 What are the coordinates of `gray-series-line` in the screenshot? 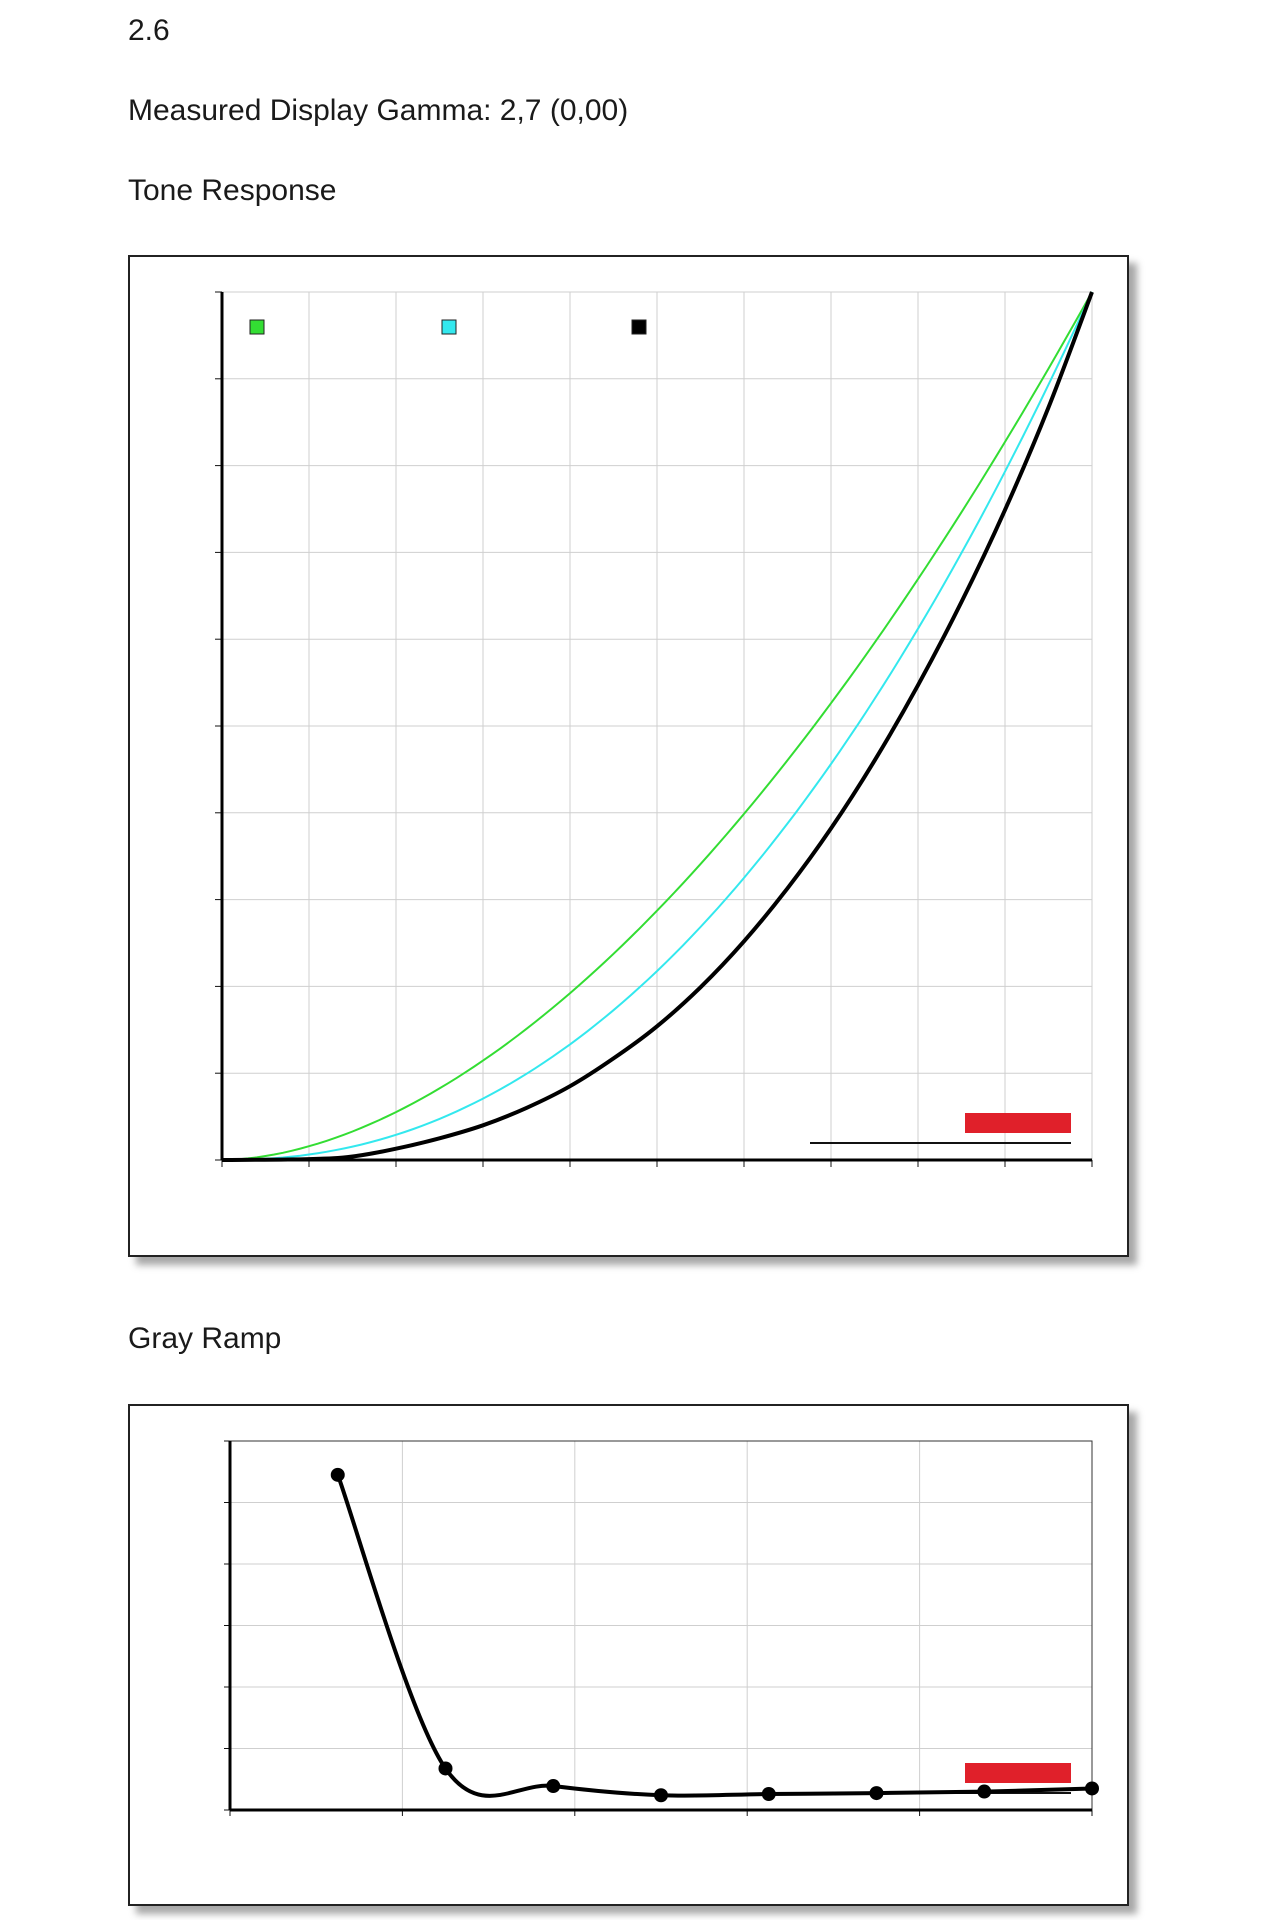 It's located at (714, 1636).